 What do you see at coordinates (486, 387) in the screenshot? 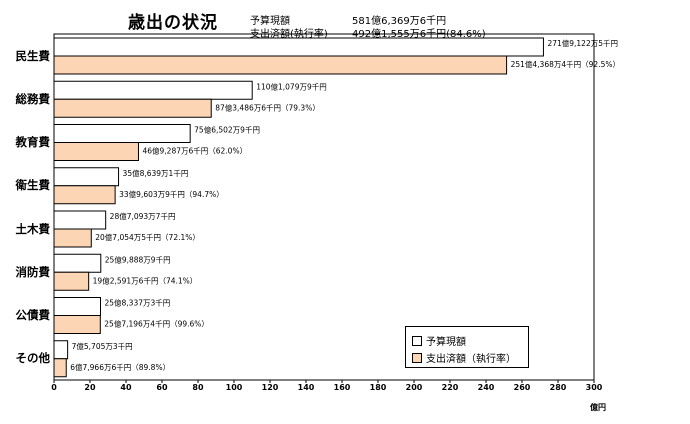
I see `x-tick-label: 240` at bounding box center [486, 387].